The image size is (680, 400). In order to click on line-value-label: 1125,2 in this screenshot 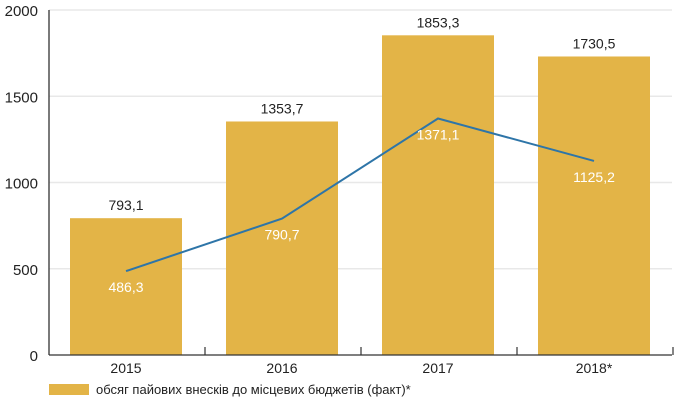, I will do `click(594, 177)`.